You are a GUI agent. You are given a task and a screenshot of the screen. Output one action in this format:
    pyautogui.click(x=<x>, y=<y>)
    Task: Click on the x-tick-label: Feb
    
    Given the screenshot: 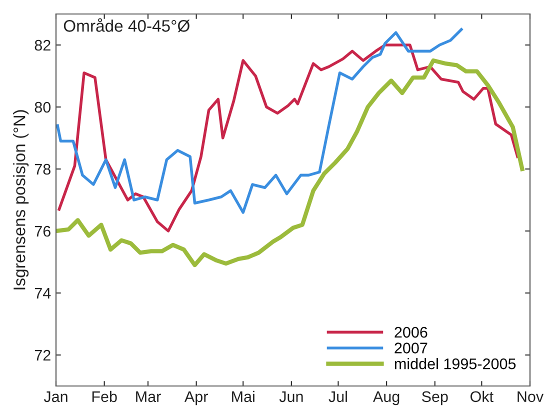 What is the action you would take?
    pyautogui.click(x=104, y=396)
    